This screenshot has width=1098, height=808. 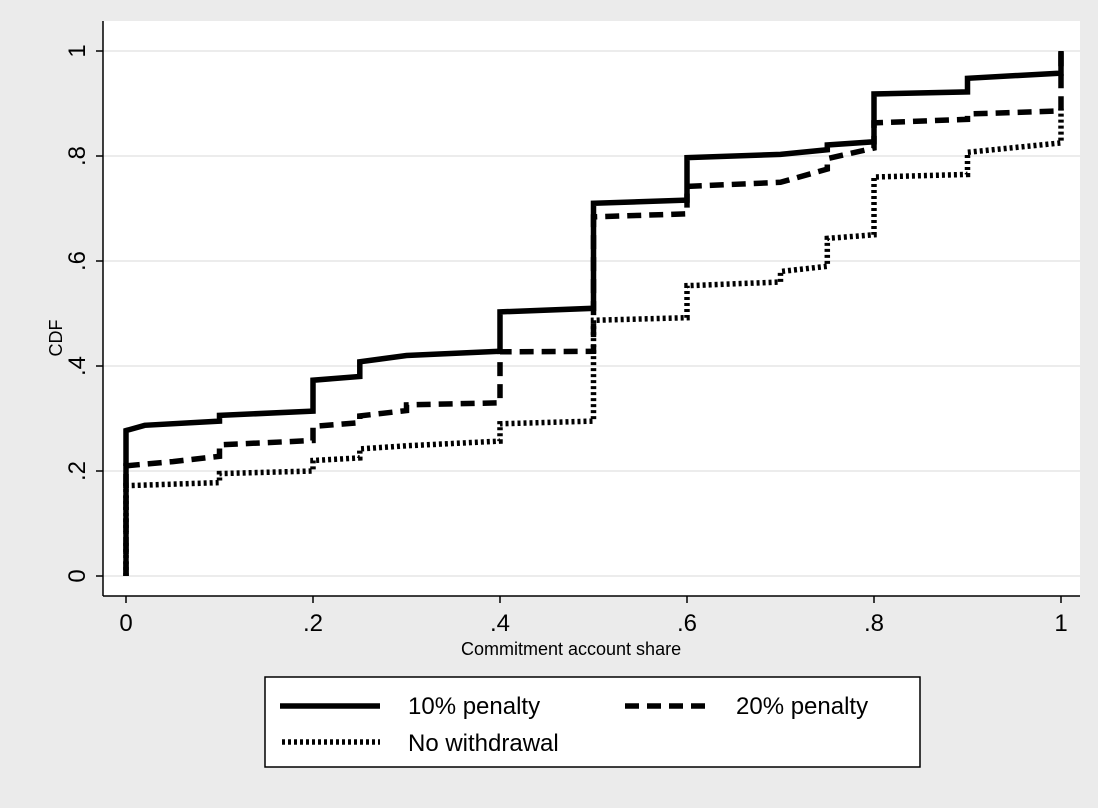 I want to click on x-tick-label: .4, so click(x=500, y=623).